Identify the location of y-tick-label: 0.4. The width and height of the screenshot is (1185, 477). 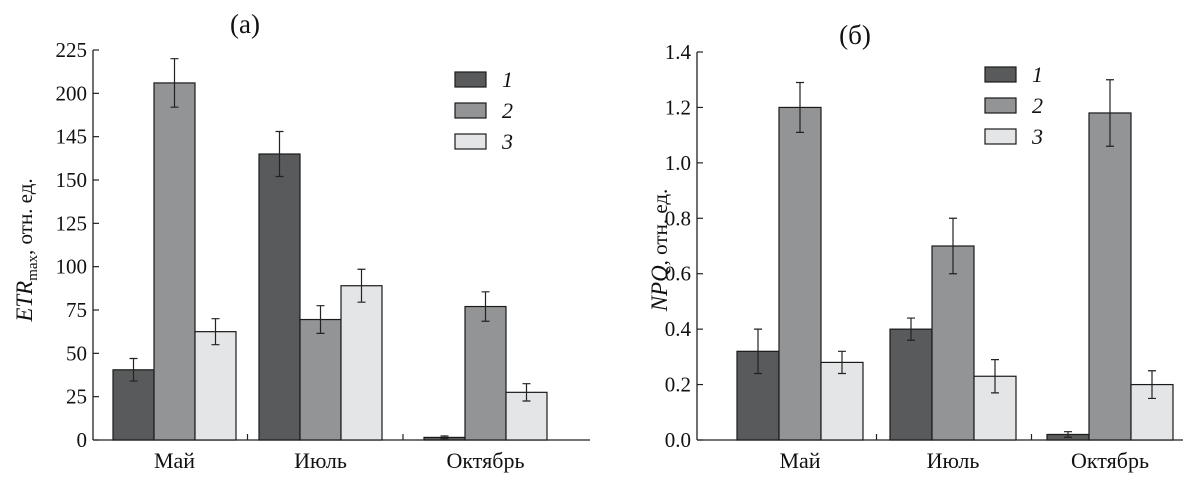
(678, 329).